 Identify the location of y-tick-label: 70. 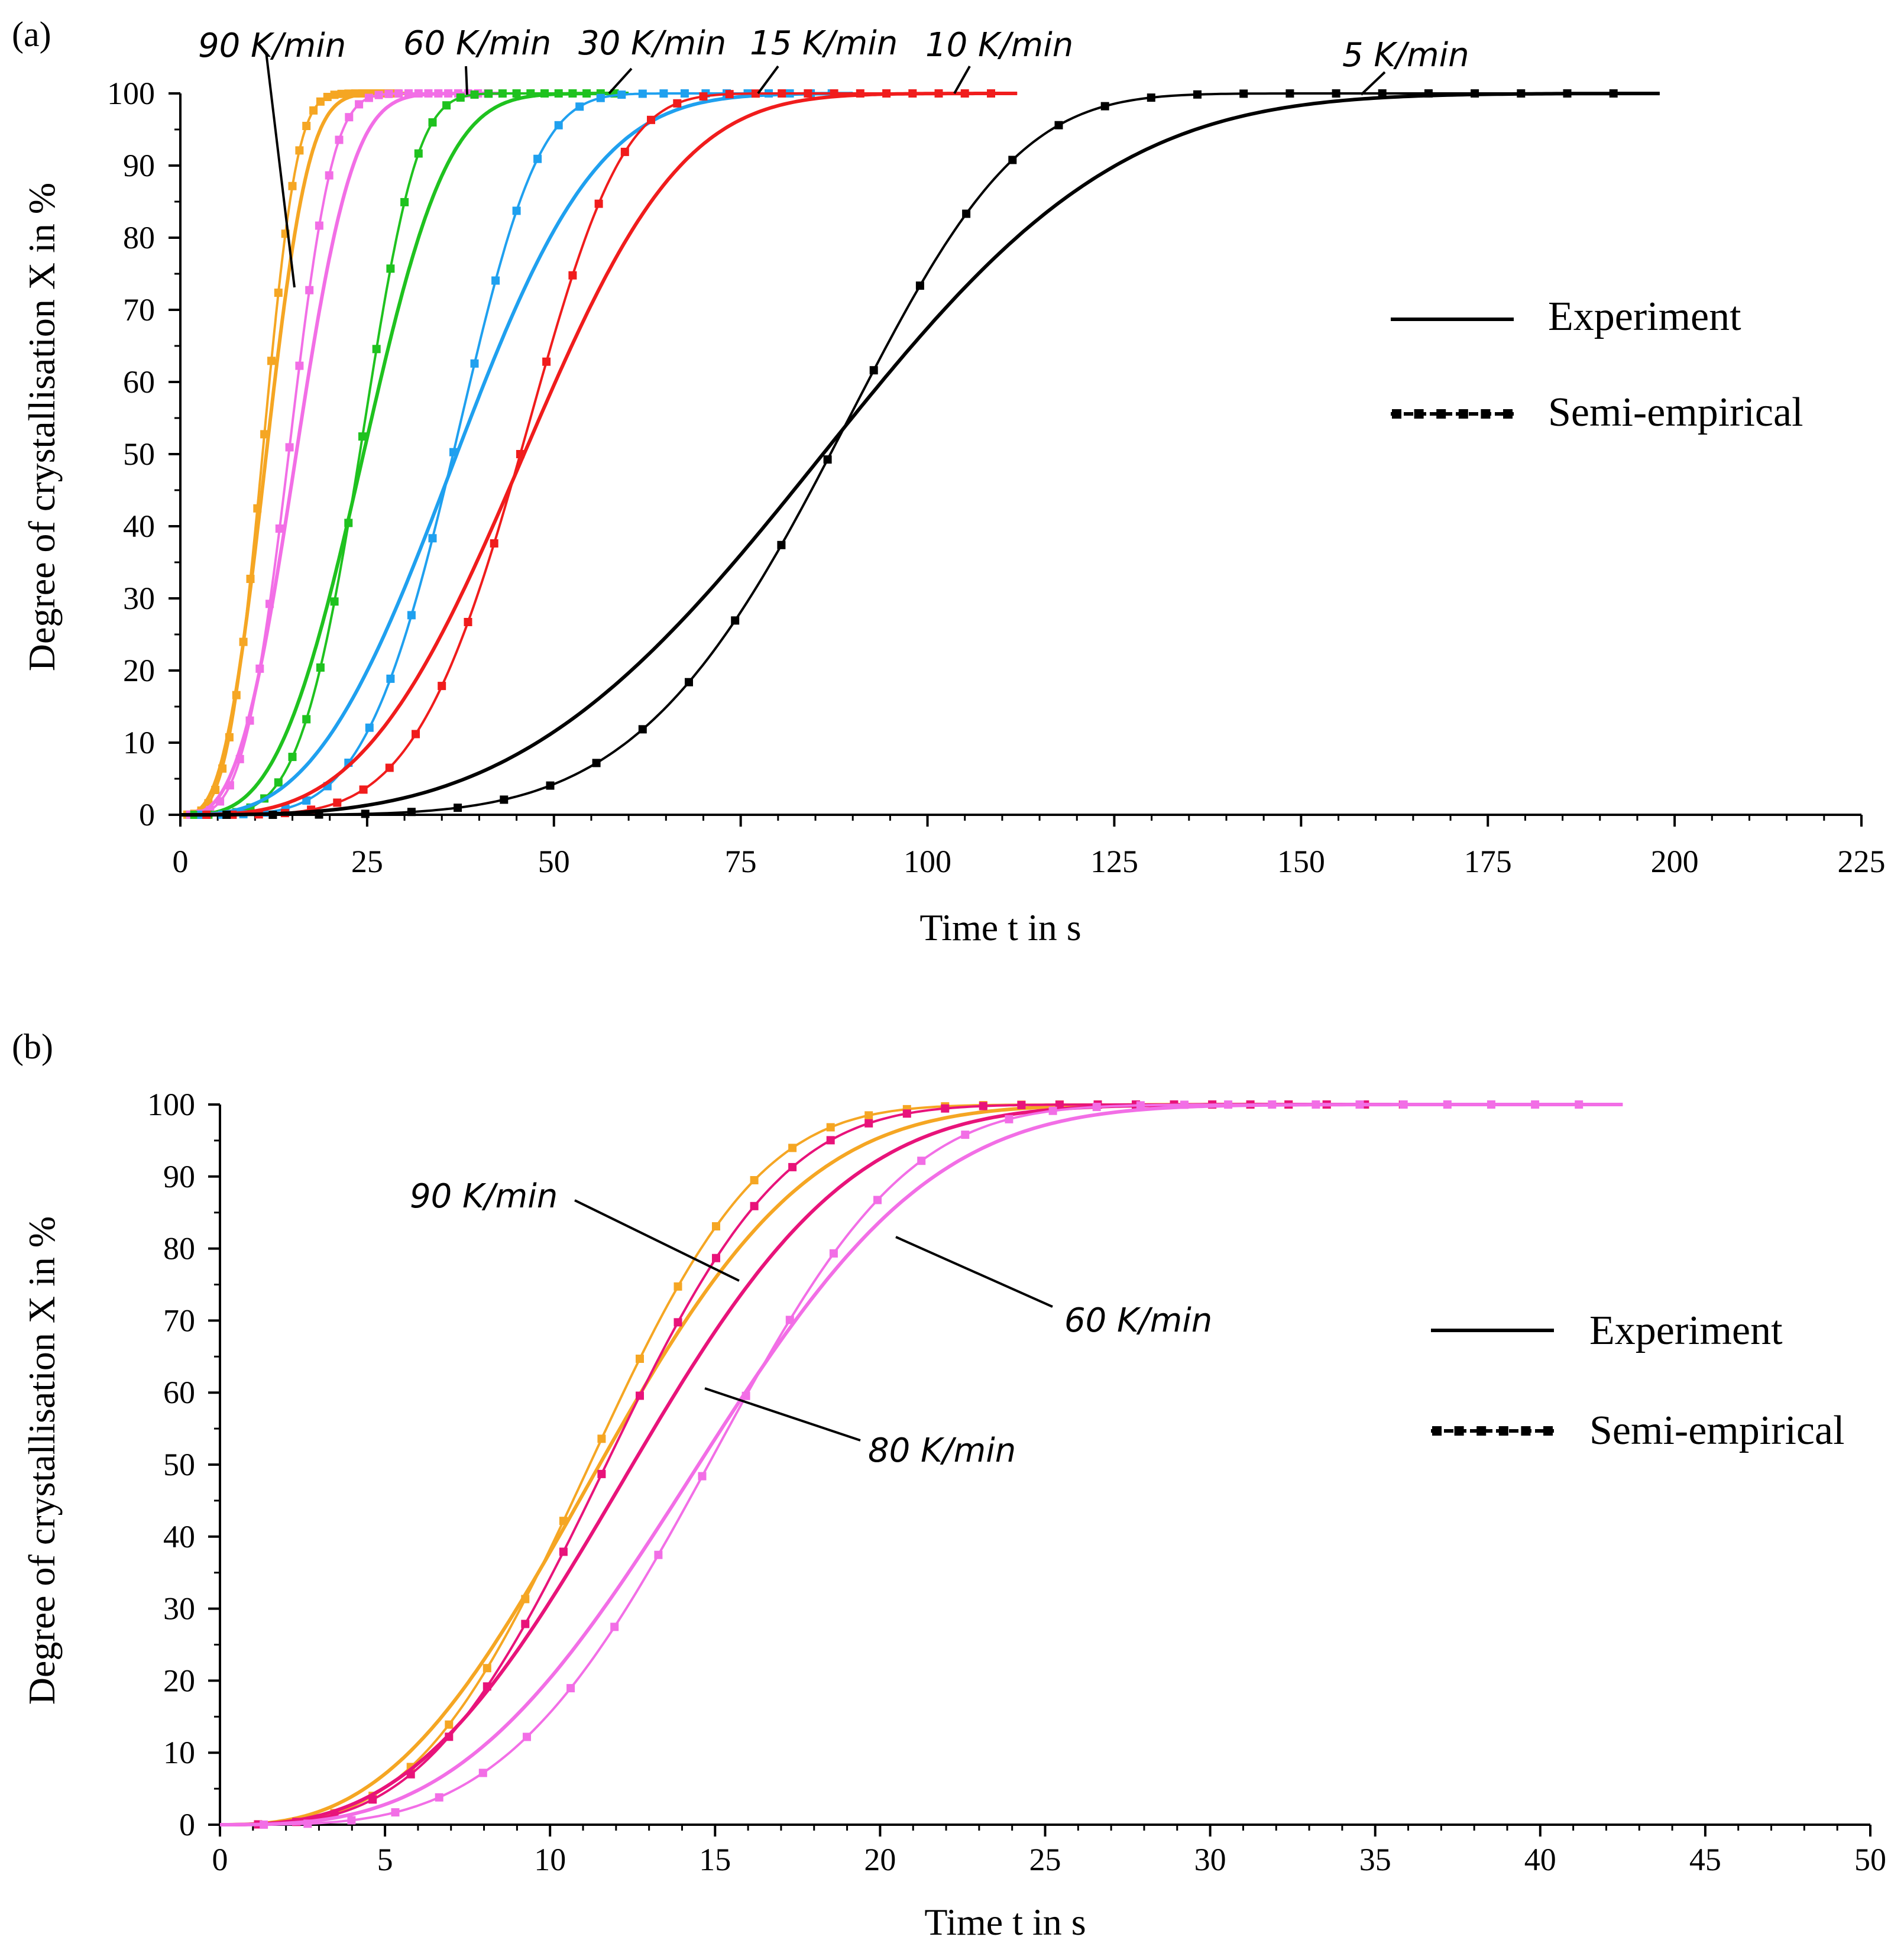
(139, 310).